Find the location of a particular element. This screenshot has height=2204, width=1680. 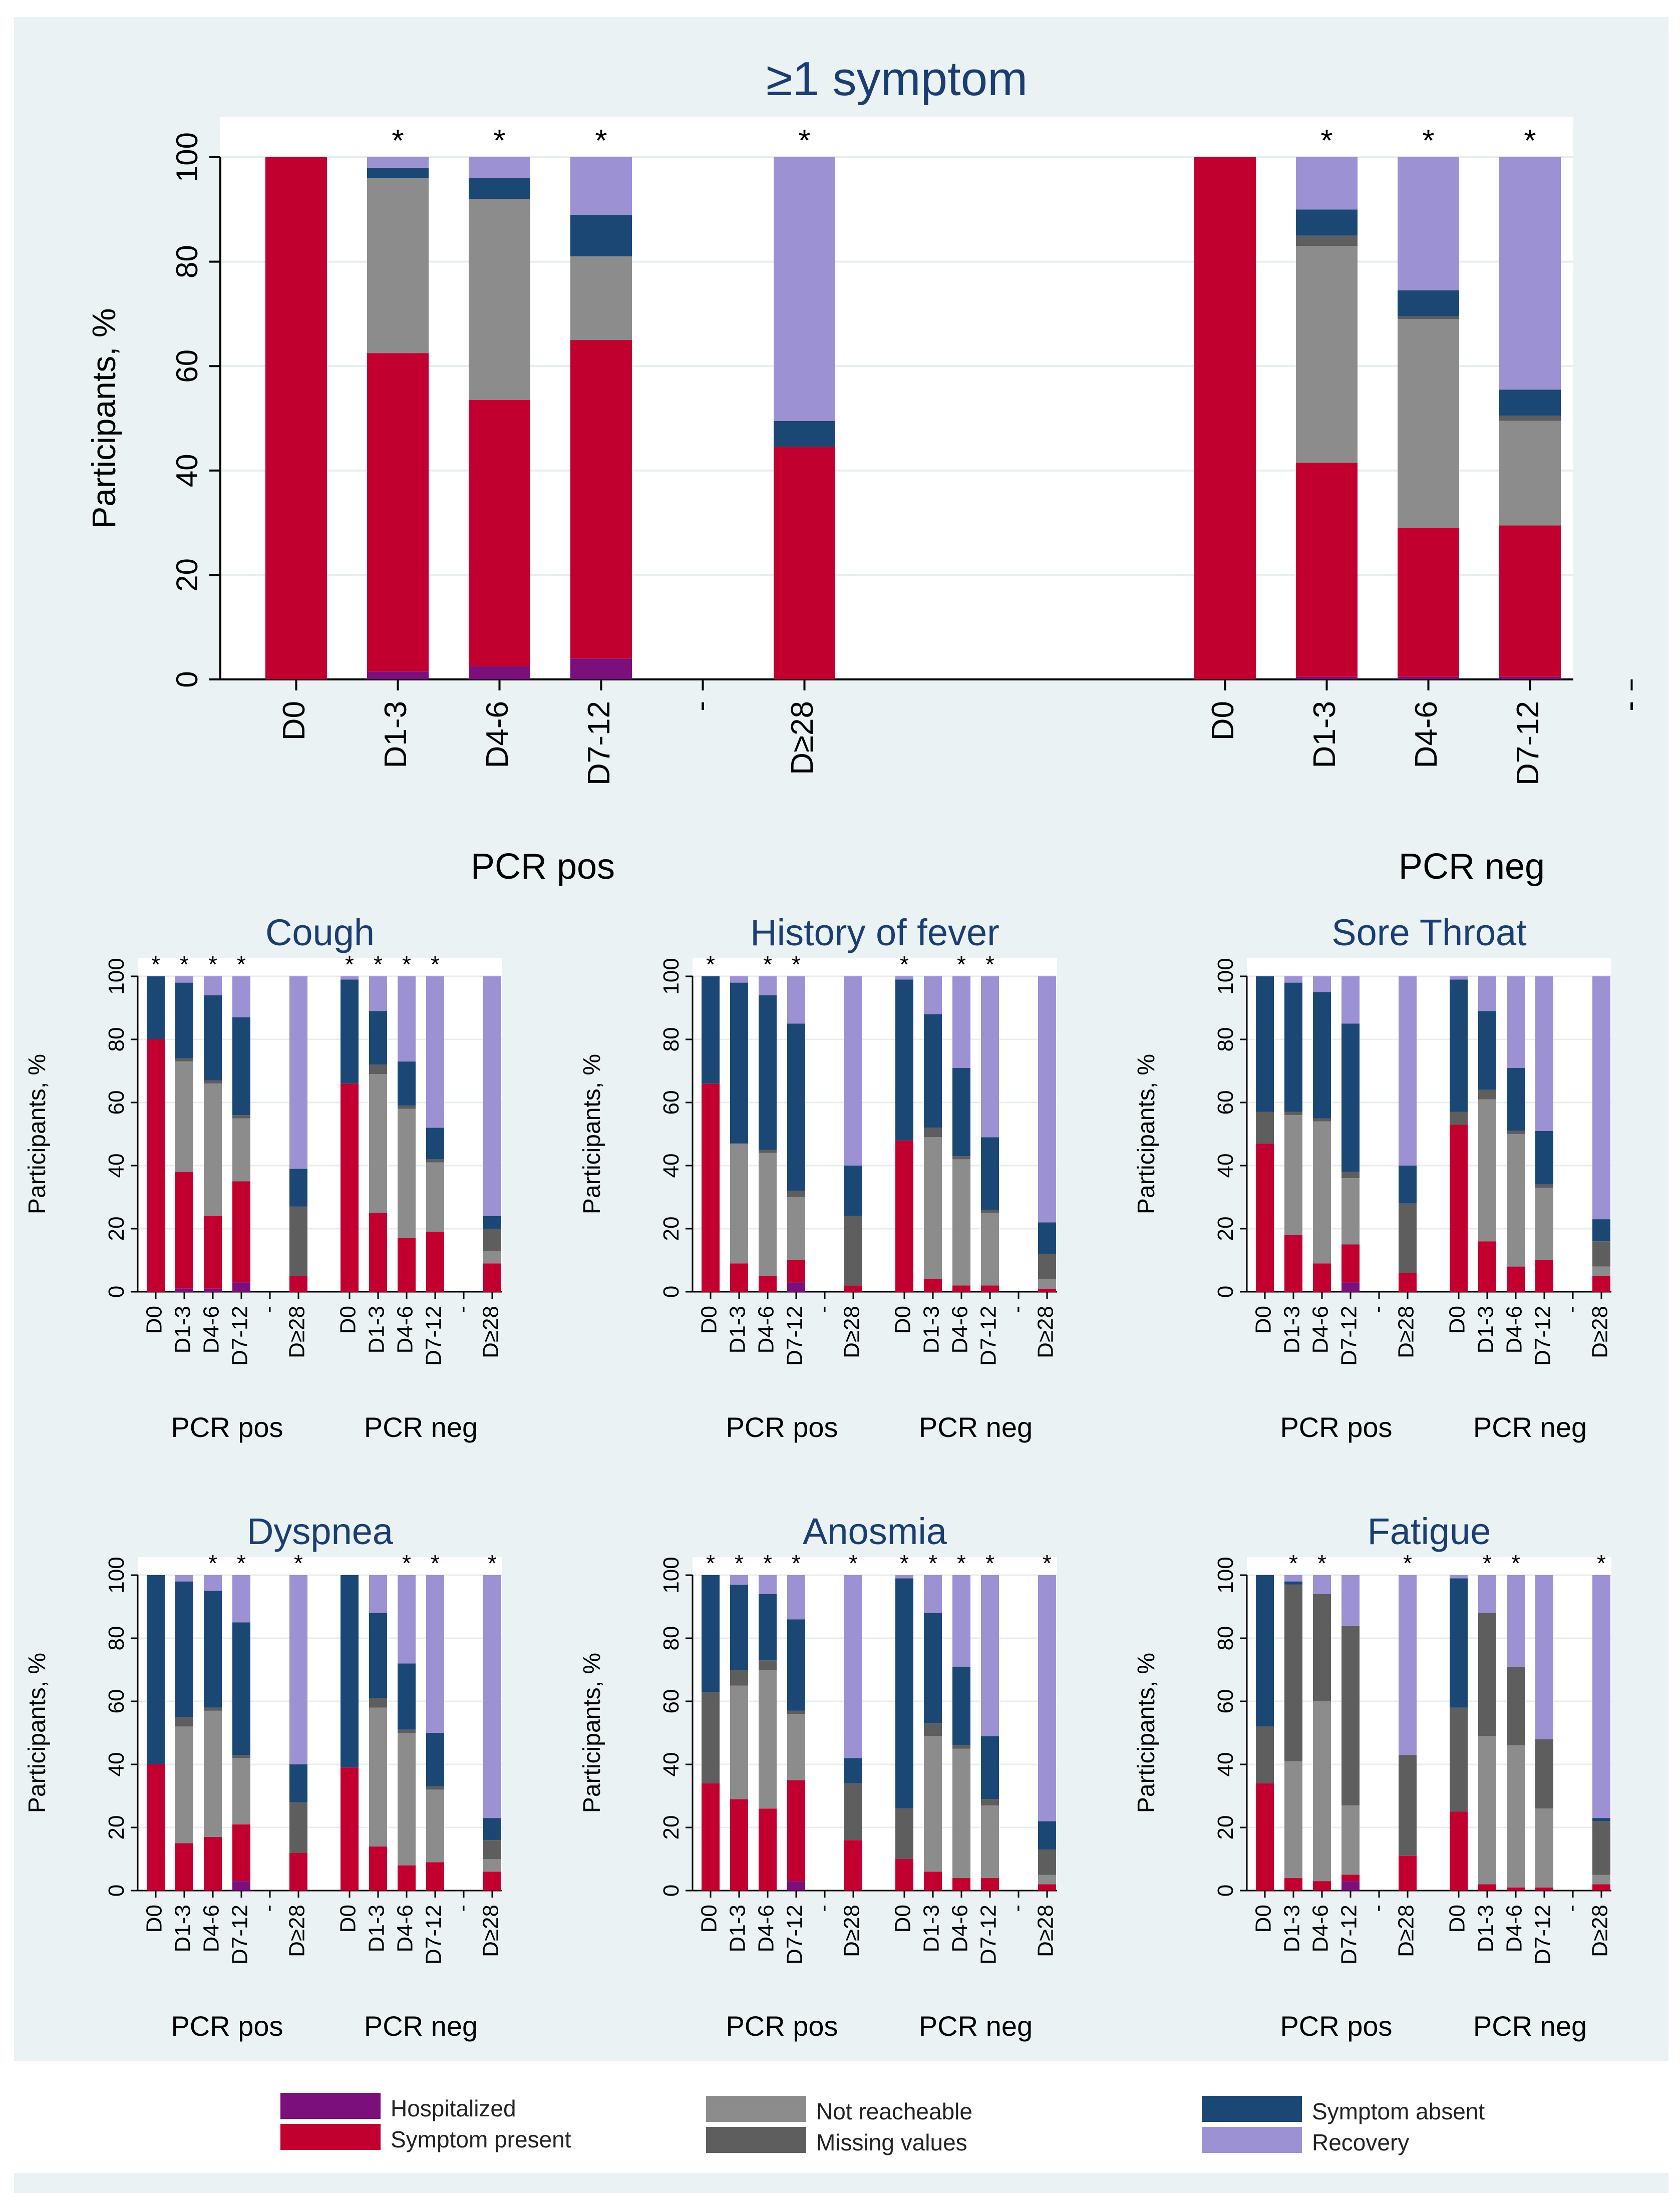

y-tick-label: 60 is located at coordinates (671, 1102).